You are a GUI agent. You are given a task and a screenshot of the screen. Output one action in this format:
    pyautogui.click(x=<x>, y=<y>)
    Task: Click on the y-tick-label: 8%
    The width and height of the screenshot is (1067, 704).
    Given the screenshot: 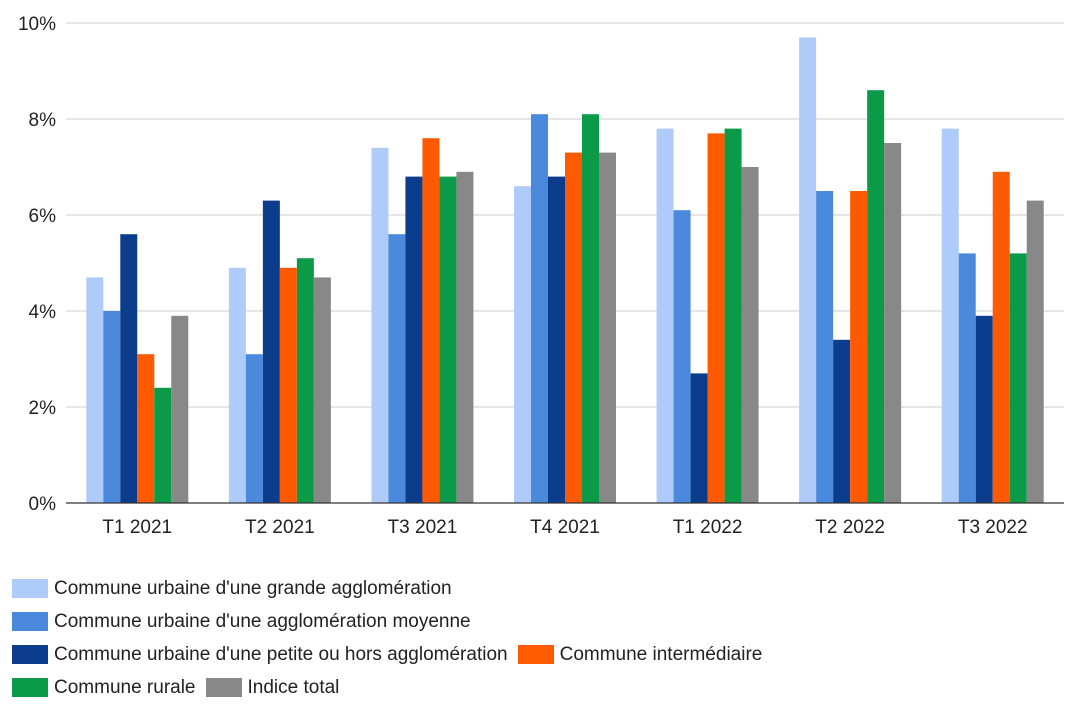 What is the action you would take?
    pyautogui.click(x=43, y=120)
    